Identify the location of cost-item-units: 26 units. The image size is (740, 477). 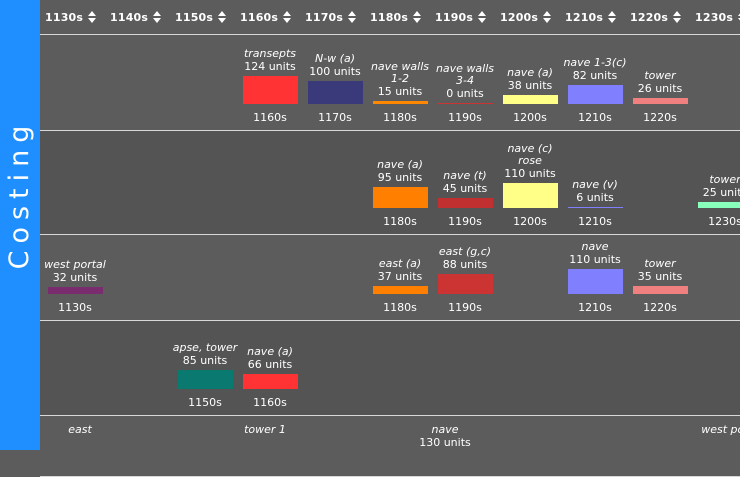
(660, 89).